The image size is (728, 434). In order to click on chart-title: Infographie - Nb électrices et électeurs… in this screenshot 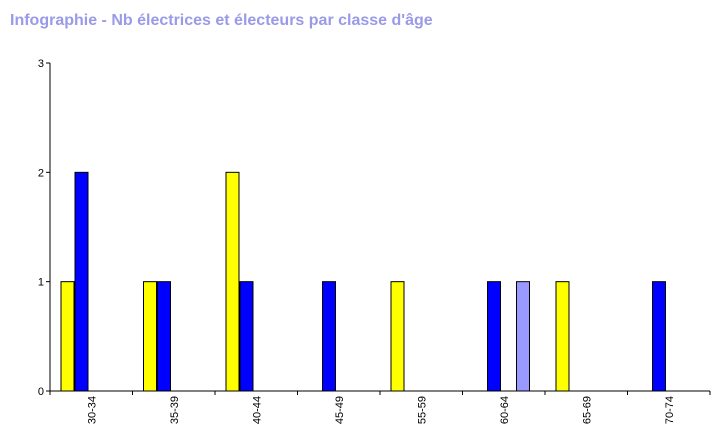, I will do `click(221, 20)`.